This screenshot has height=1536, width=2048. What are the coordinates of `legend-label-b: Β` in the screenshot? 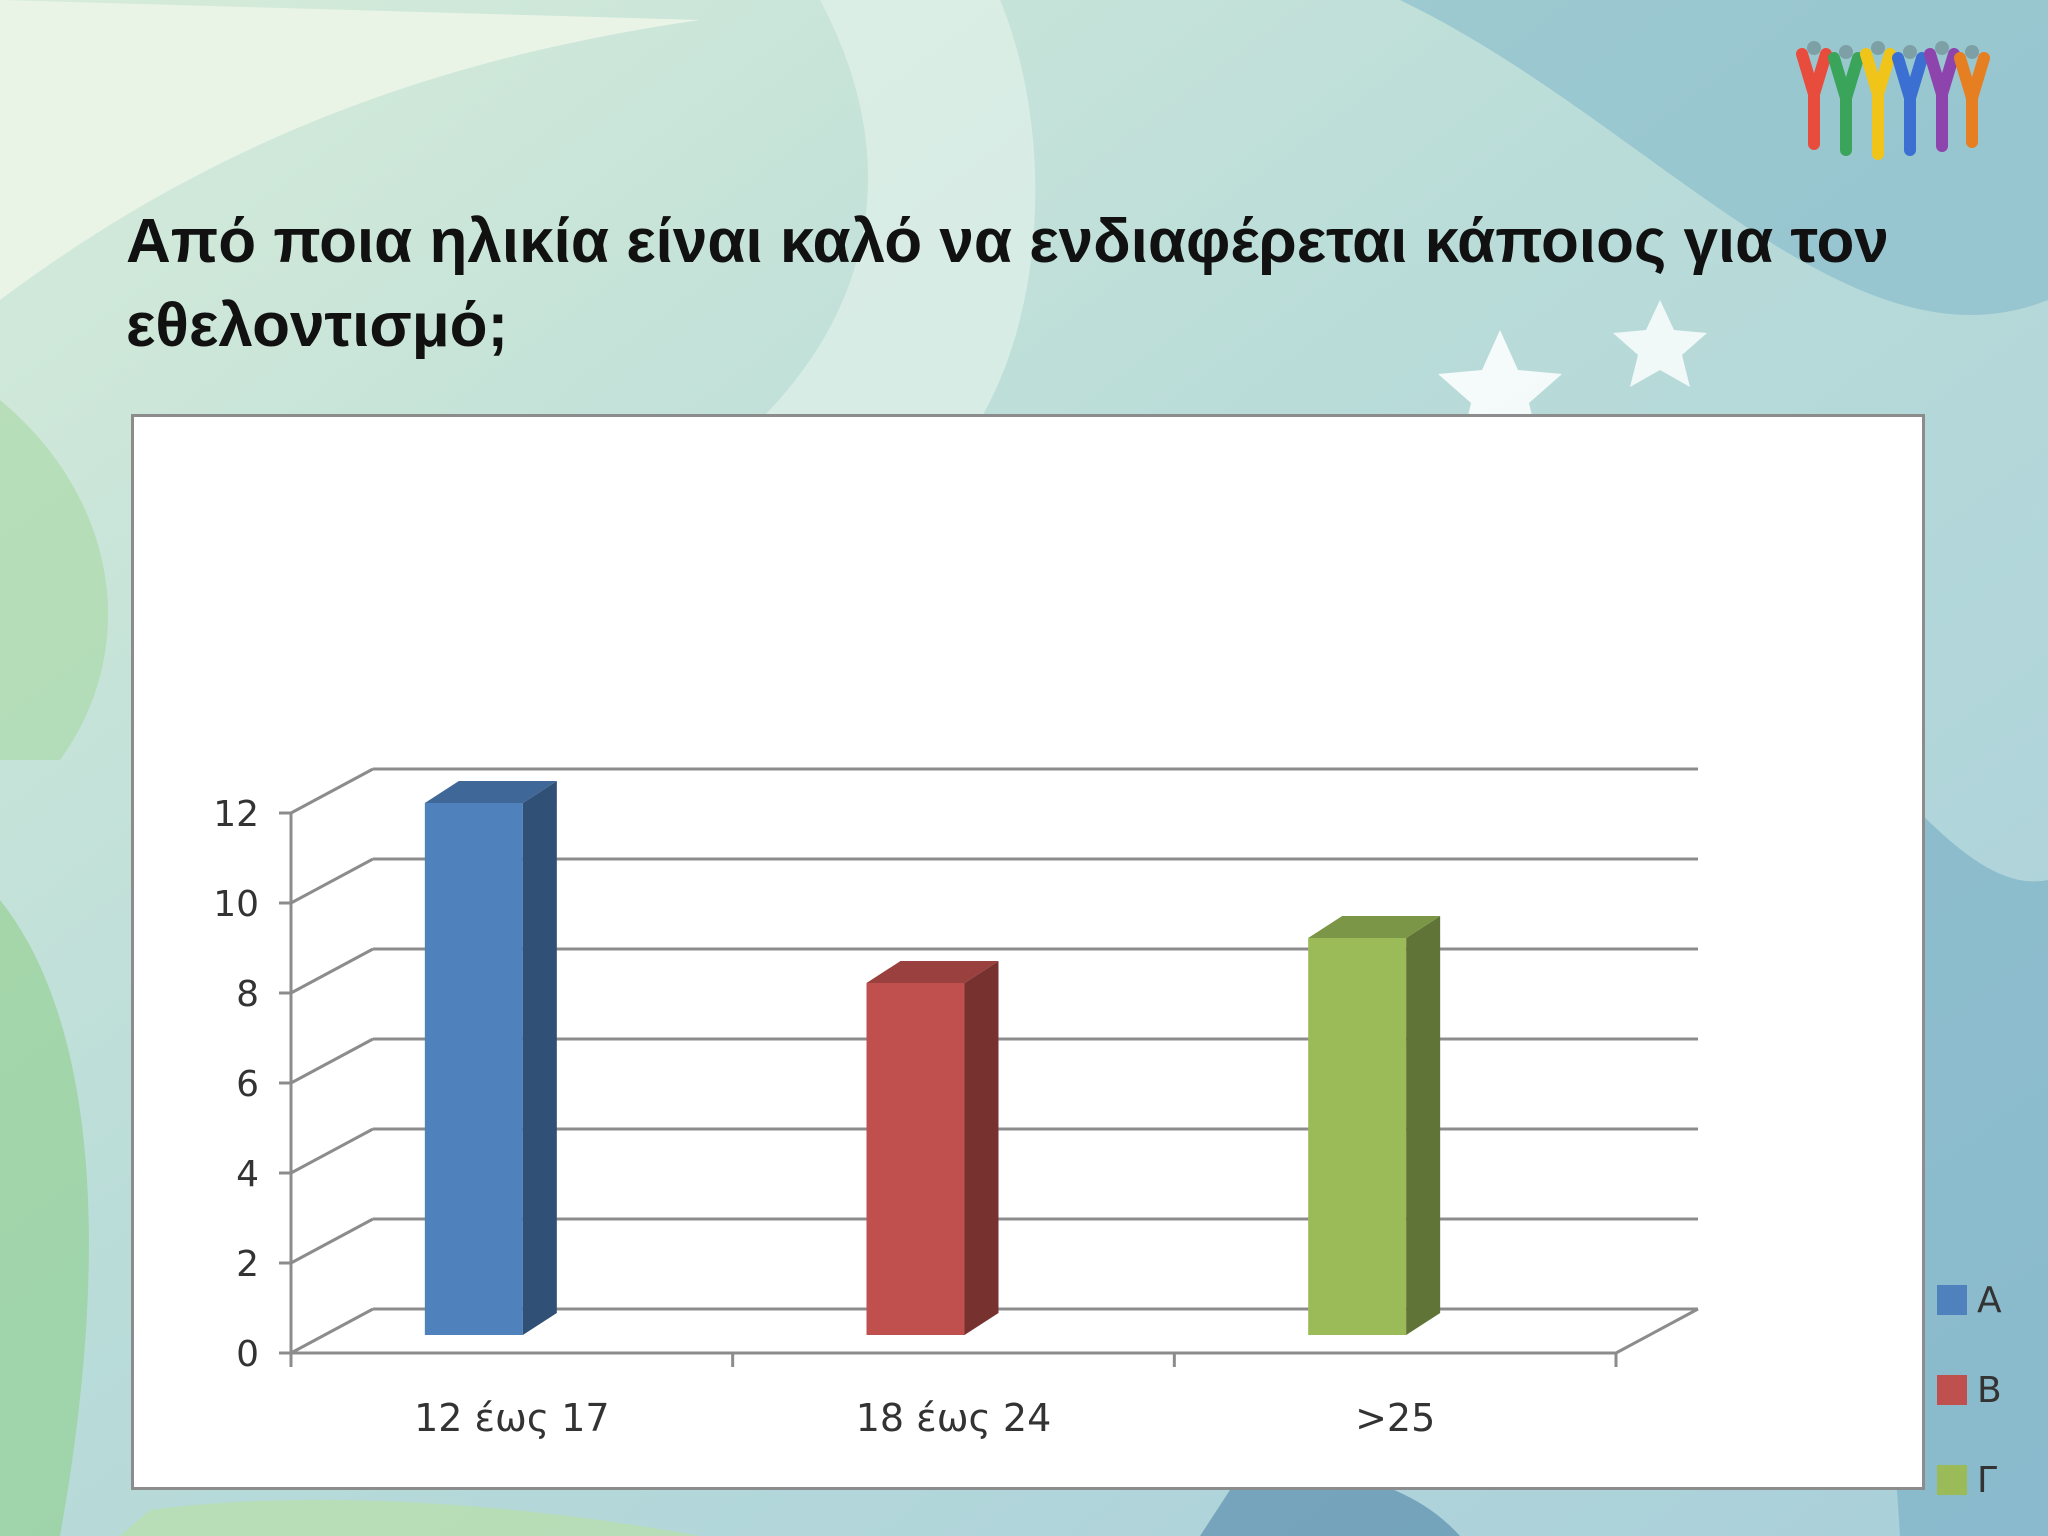 It's located at (1989, 1390).